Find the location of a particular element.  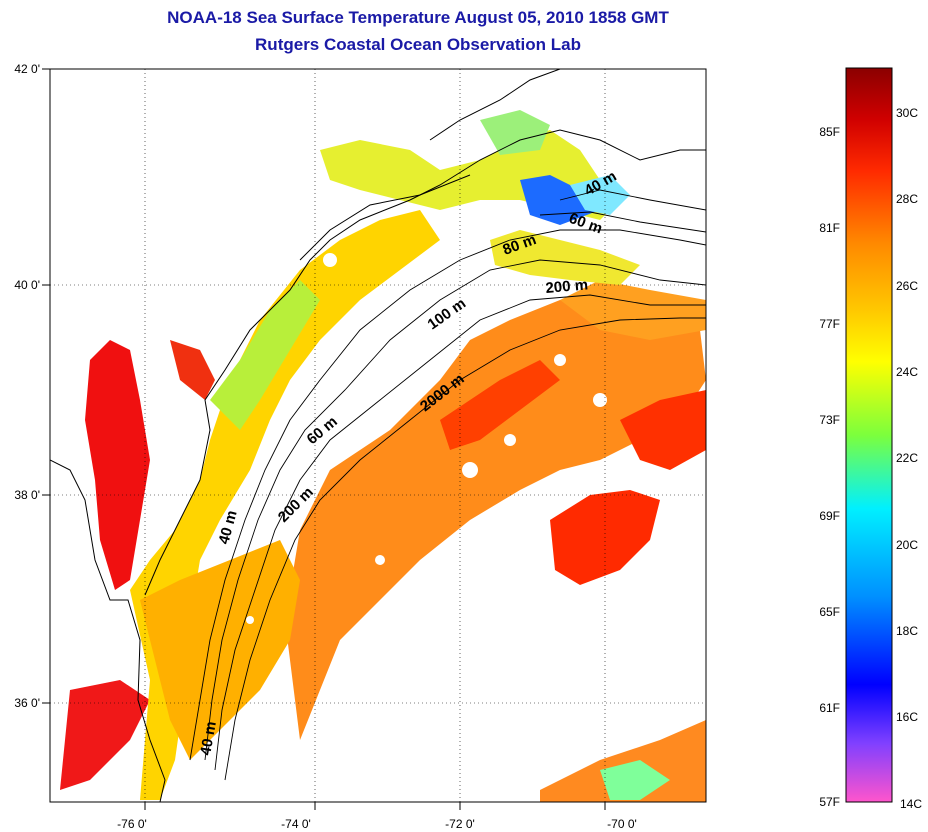

fahrenheit-label: 77F is located at coordinates (829, 324).